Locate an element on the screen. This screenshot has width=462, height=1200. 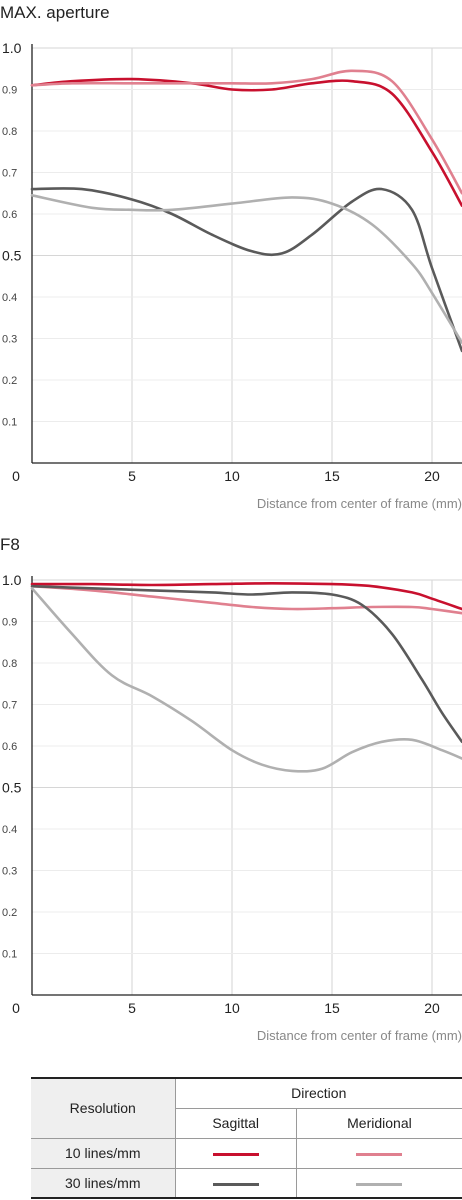
legend-row-label: 30 lines/mm is located at coordinates (103, 1183).